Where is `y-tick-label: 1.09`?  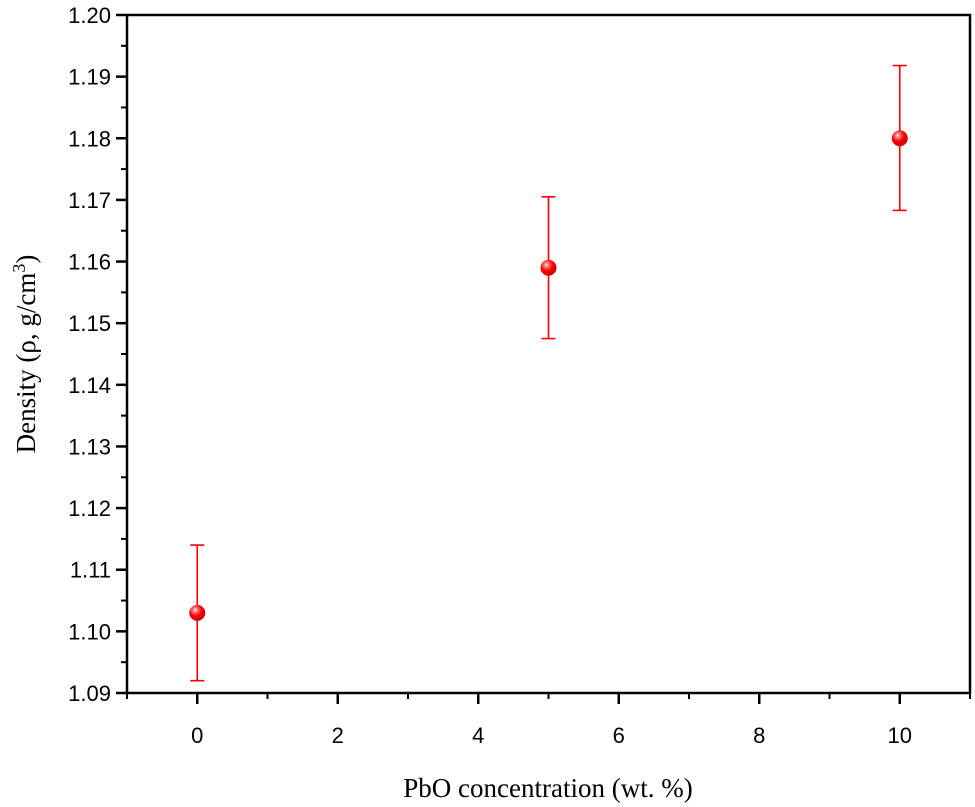 y-tick-label: 1.09 is located at coordinates (89, 693).